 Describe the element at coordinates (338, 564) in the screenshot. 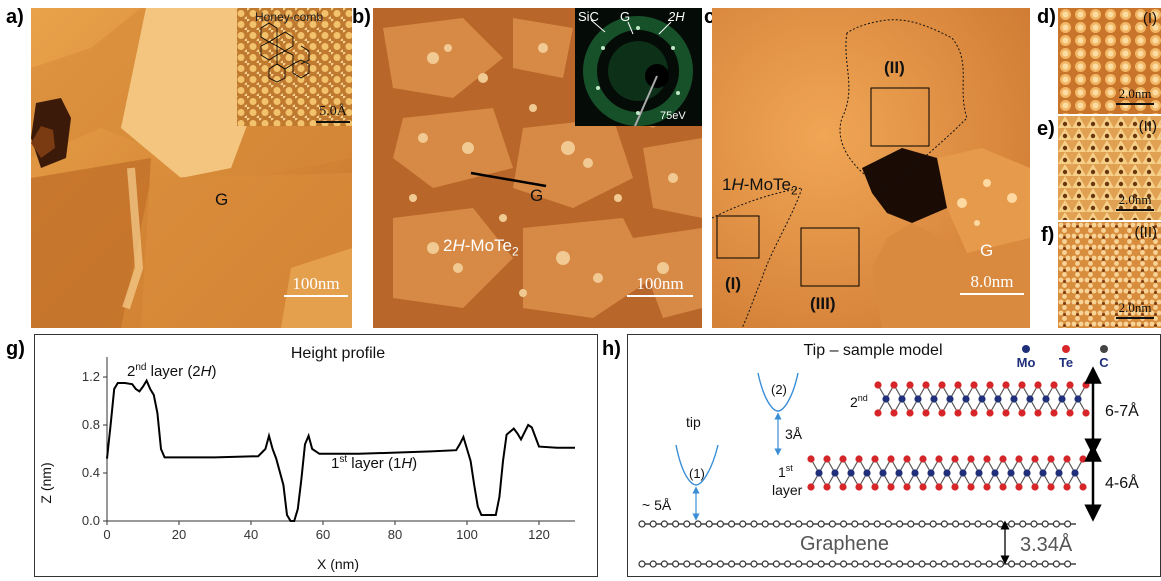

I see `x-axis-label: X (nm)` at that location.